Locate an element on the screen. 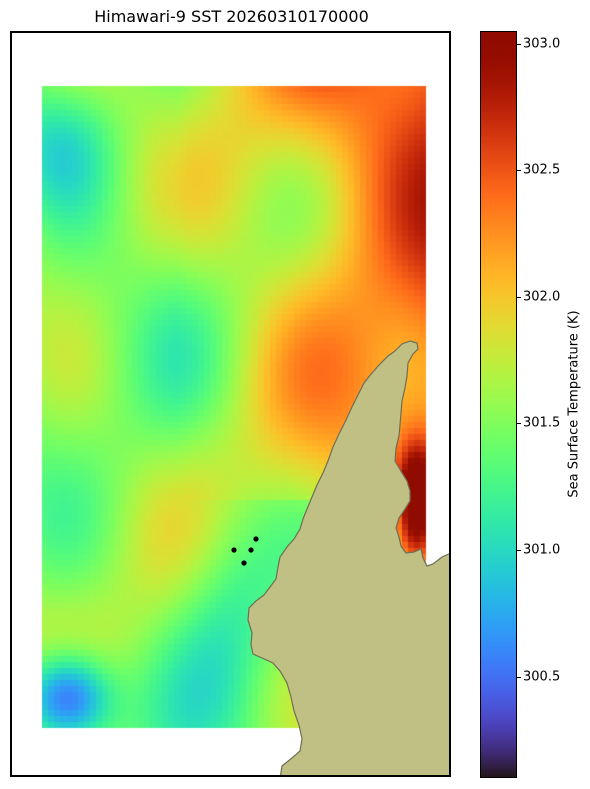 The height and width of the screenshot is (789, 590). chart-title: Himawari-9 SST 20260310170000 is located at coordinates (231, 16).